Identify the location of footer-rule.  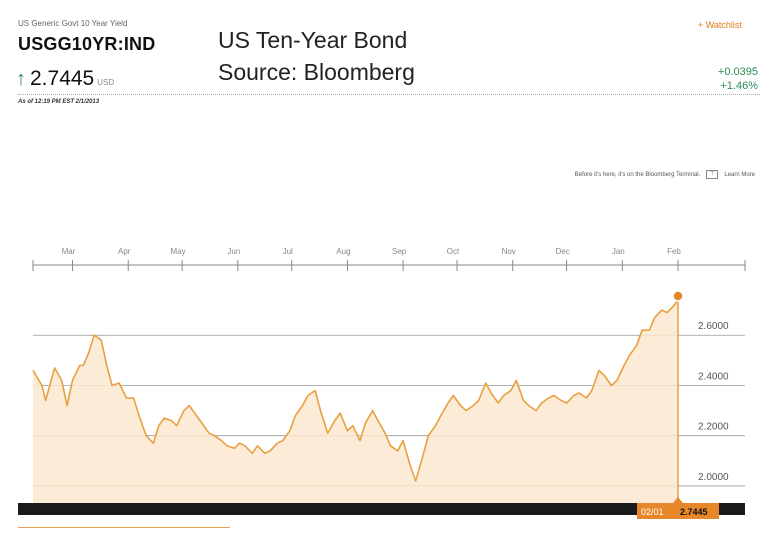
(124, 527).